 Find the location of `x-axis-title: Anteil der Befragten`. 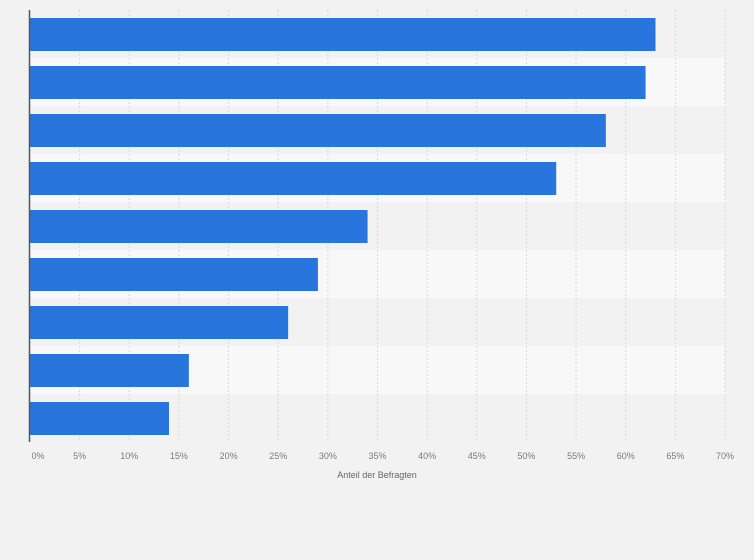

x-axis-title: Anteil der Befragten is located at coordinates (377, 475).